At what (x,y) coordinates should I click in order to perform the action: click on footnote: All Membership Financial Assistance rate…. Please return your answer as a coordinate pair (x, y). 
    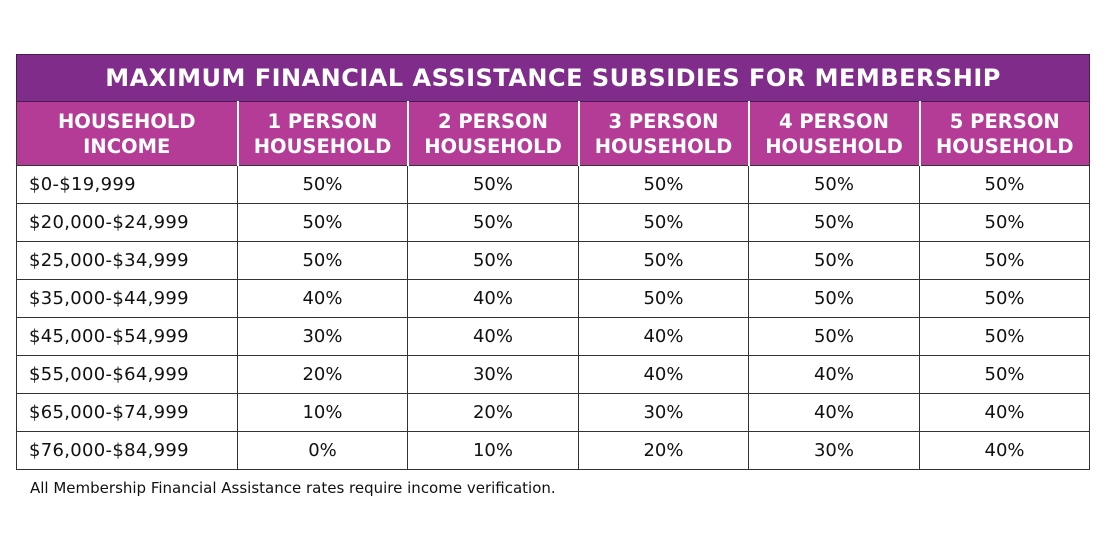
    Looking at the image, I should click on (293, 488).